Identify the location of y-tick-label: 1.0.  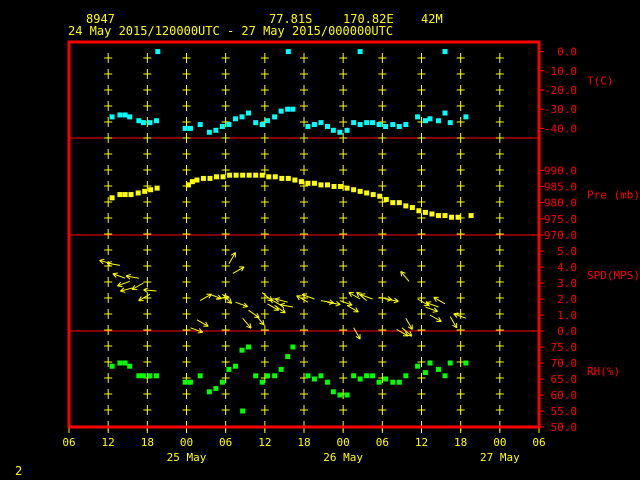
(567, 315).